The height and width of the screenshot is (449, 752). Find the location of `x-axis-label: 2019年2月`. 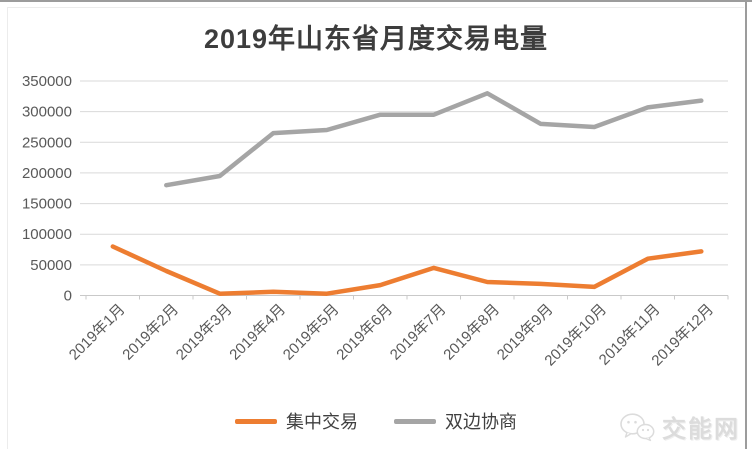

x-axis-label: 2019年2月 is located at coordinates (150, 332).